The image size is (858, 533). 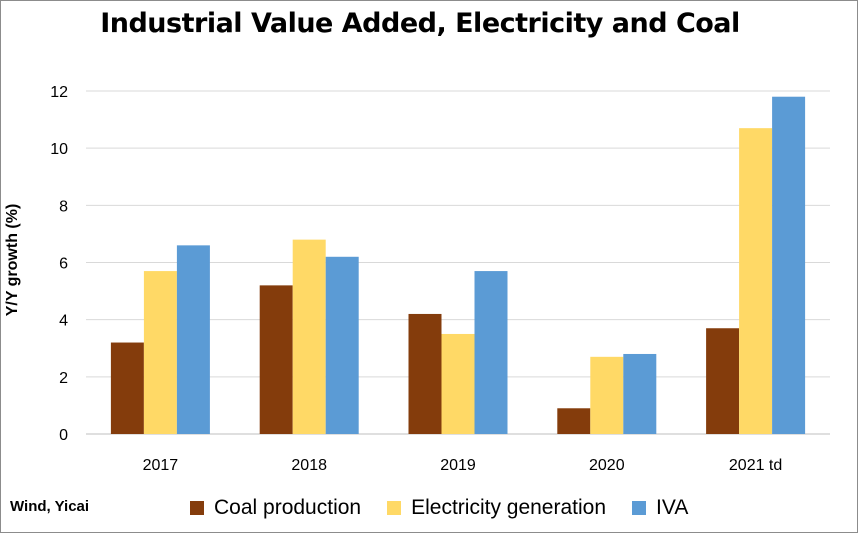 I want to click on bar-iva-2021-td, so click(x=789, y=265).